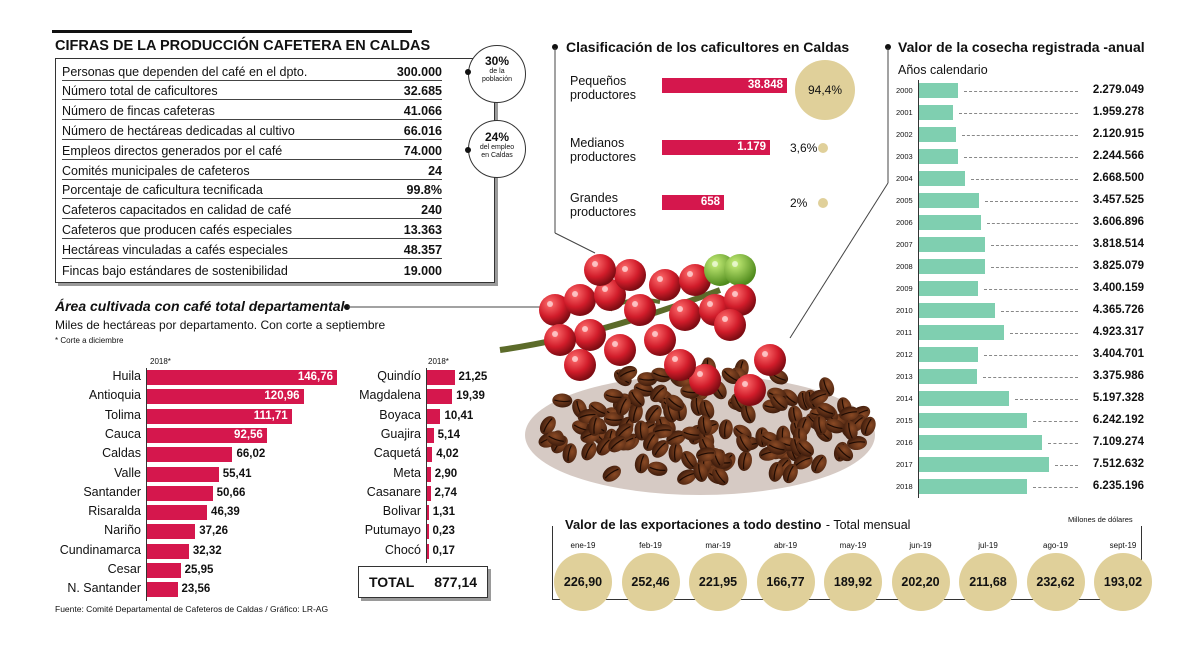 This screenshot has height=645, width=1200. What do you see at coordinates (594, 198) in the screenshot?
I see `class-label-line-1: Grandes` at bounding box center [594, 198].